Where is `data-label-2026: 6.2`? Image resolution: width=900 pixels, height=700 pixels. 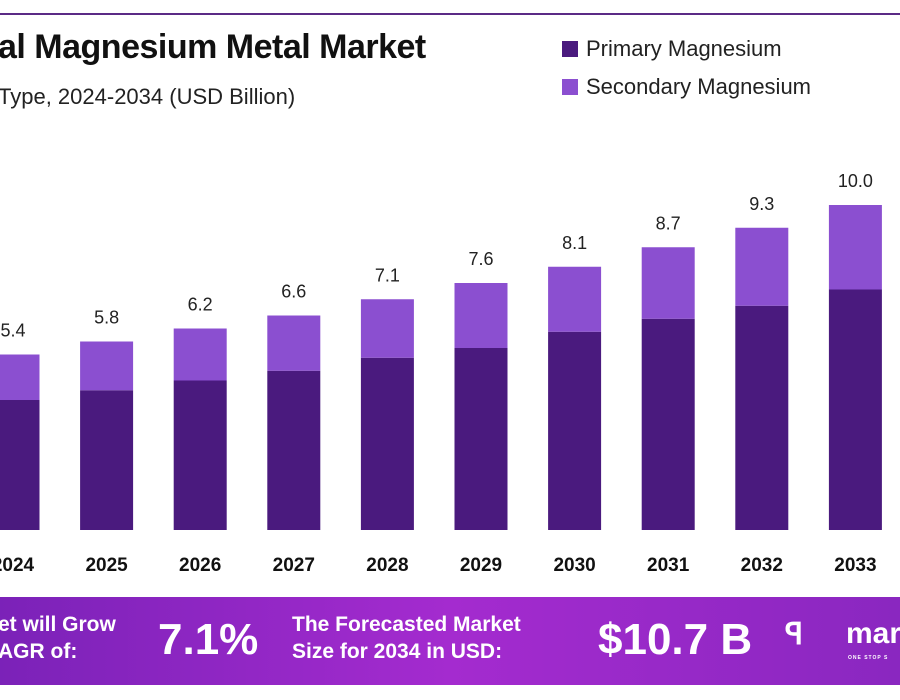
data-label-2026: 6.2 is located at coordinates (200, 305).